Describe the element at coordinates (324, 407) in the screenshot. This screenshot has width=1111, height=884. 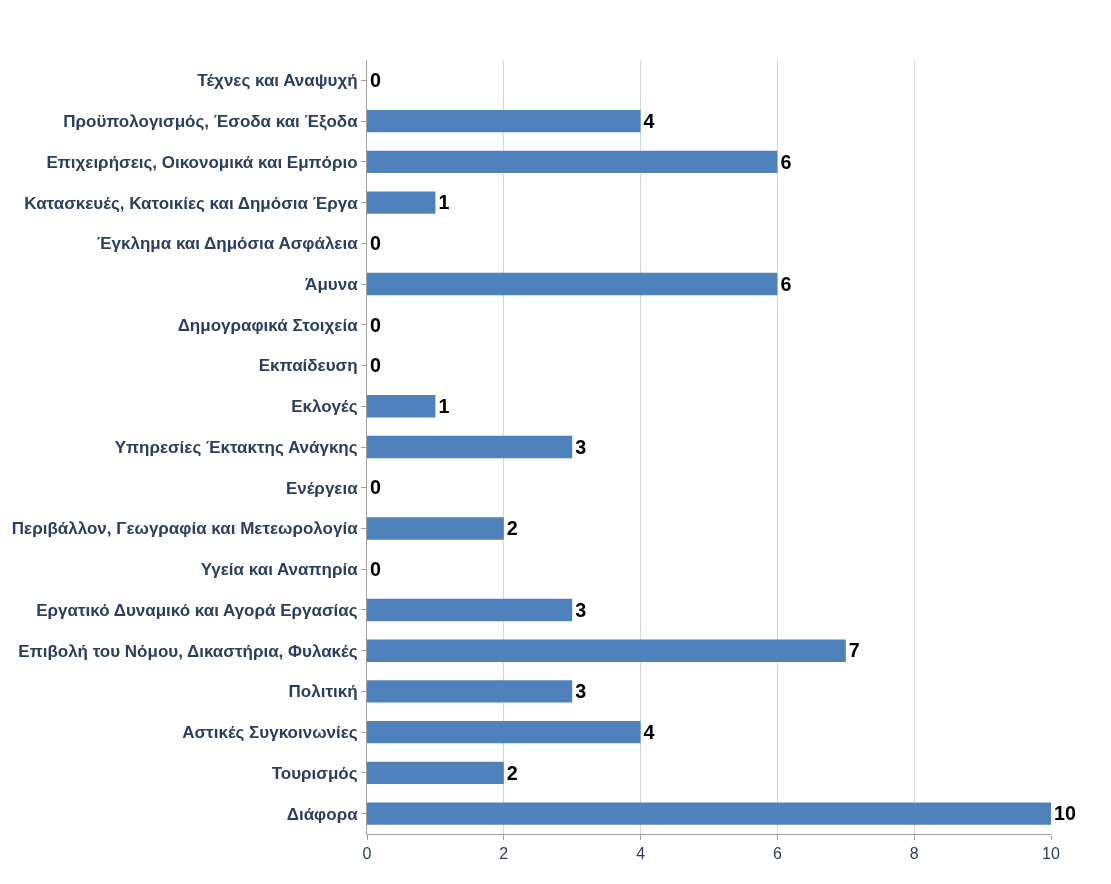
I see `y-tick-label: Εκλογές` at that location.